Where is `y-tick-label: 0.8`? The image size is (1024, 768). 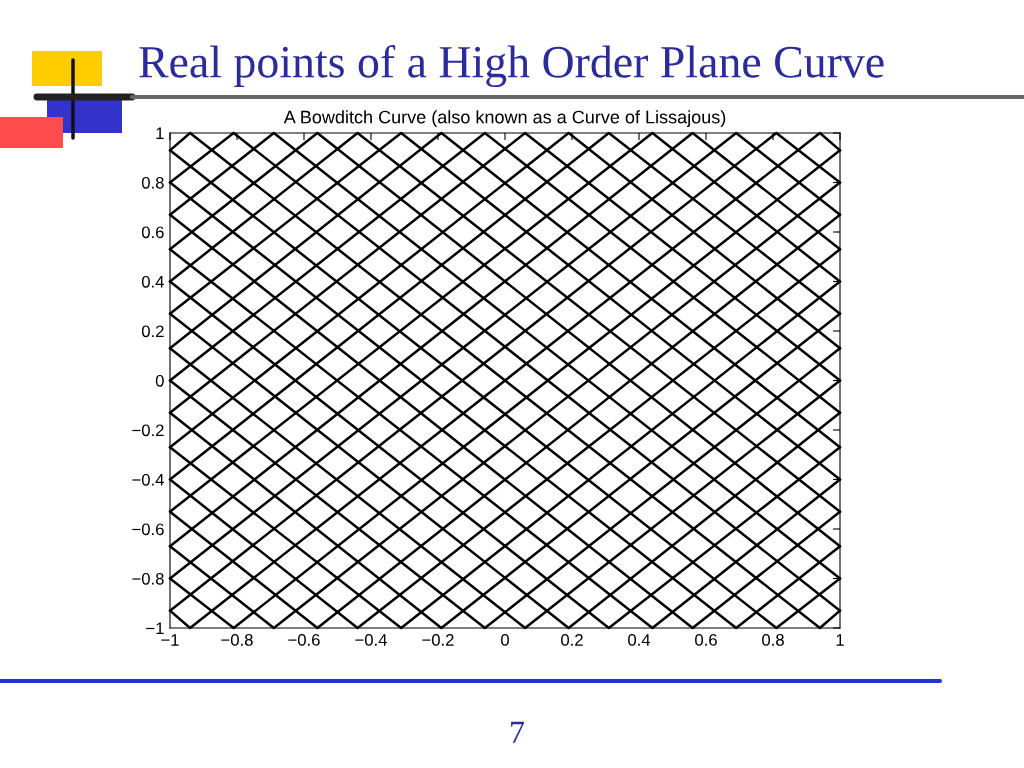
y-tick-label: 0.8 is located at coordinates (152, 182).